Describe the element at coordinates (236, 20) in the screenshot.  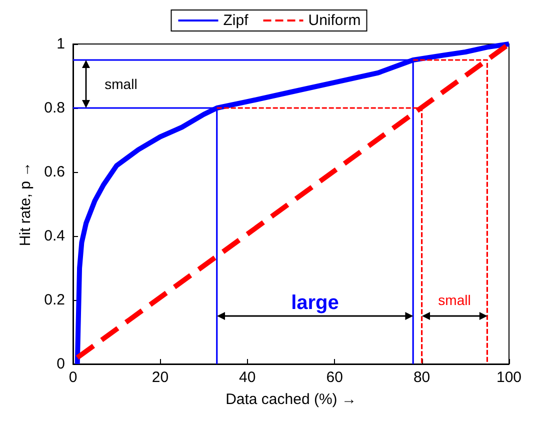
I see `legend-label: Zipf` at that location.